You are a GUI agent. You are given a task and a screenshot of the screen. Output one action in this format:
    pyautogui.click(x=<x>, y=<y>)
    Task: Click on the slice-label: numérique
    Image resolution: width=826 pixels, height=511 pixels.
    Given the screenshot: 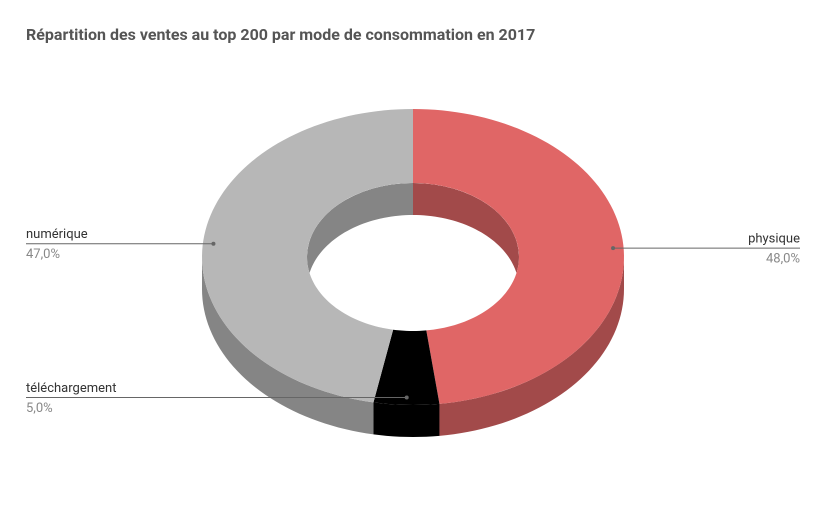 What is the action you would take?
    pyautogui.click(x=57, y=234)
    